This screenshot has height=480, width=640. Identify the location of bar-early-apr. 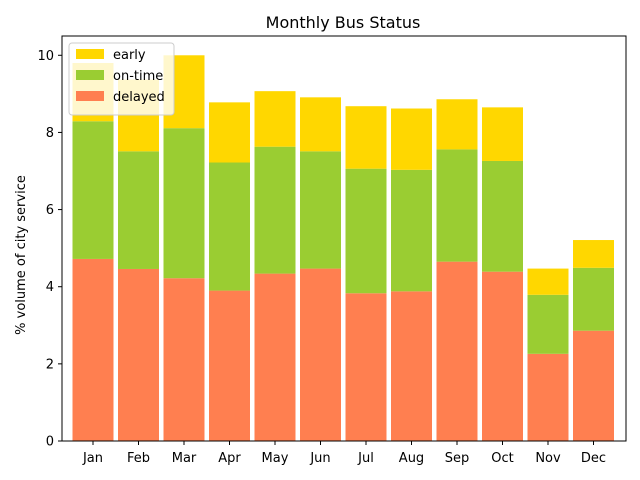
(229, 132).